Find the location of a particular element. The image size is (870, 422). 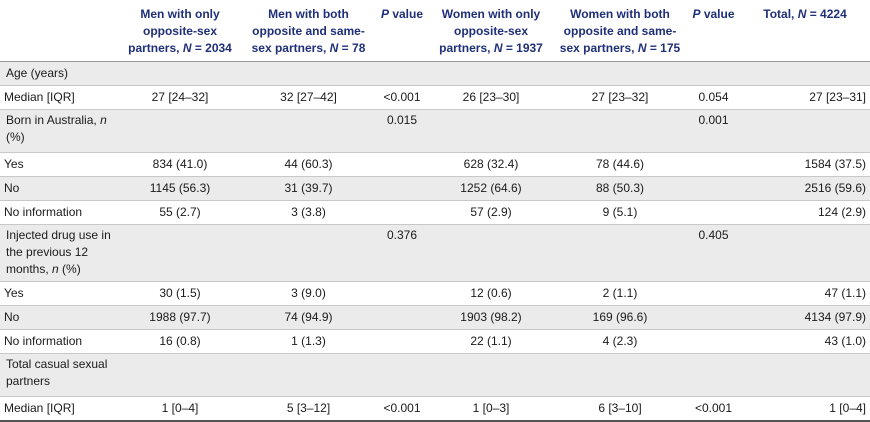

table-cell: 2 (1.1) is located at coordinates (620, 293).